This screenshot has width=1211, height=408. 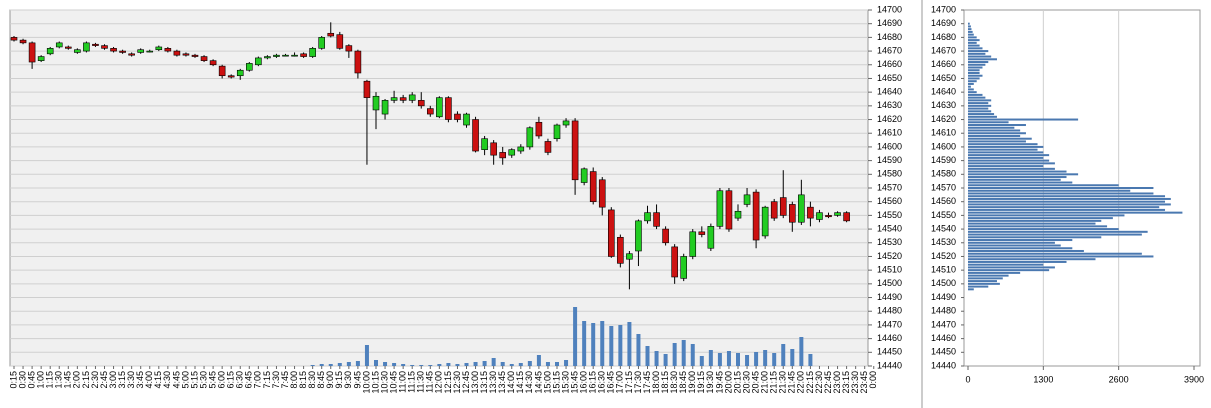 I want to click on x-tick-label: 8:15, so click(x=303, y=380).